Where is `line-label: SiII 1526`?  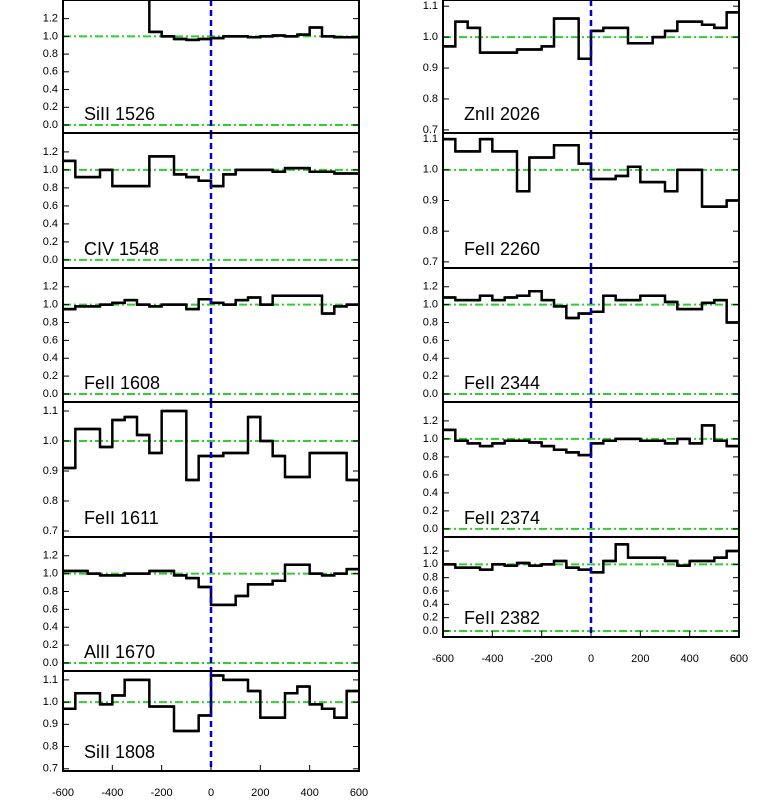
line-label: SiII 1526 is located at coordinates (119, 114).